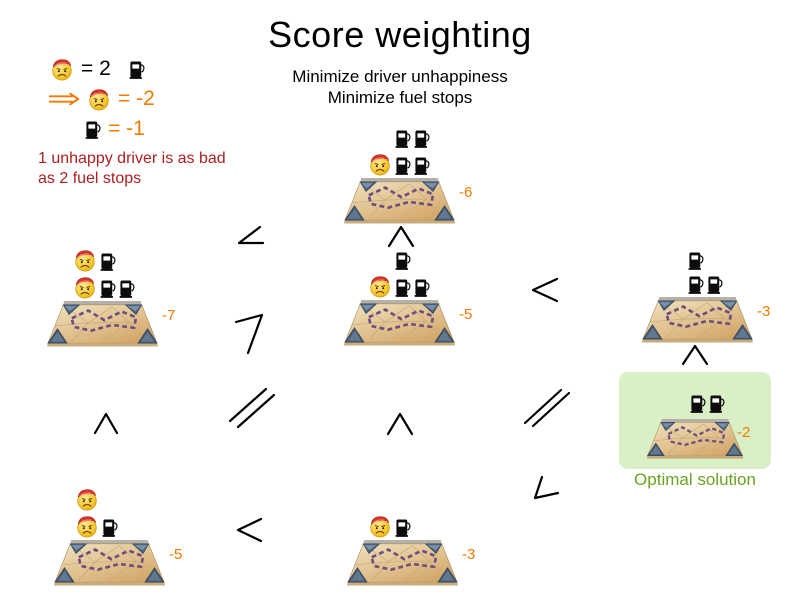 The height and width of the screenshot is (600, 800). I want to click on solution-bottom-middle: -3, so click(410, 551).